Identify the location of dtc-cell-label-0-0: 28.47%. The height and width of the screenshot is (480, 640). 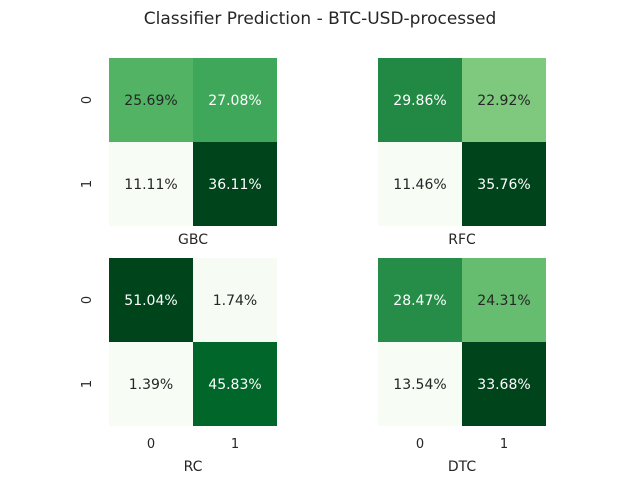
(419, 301).